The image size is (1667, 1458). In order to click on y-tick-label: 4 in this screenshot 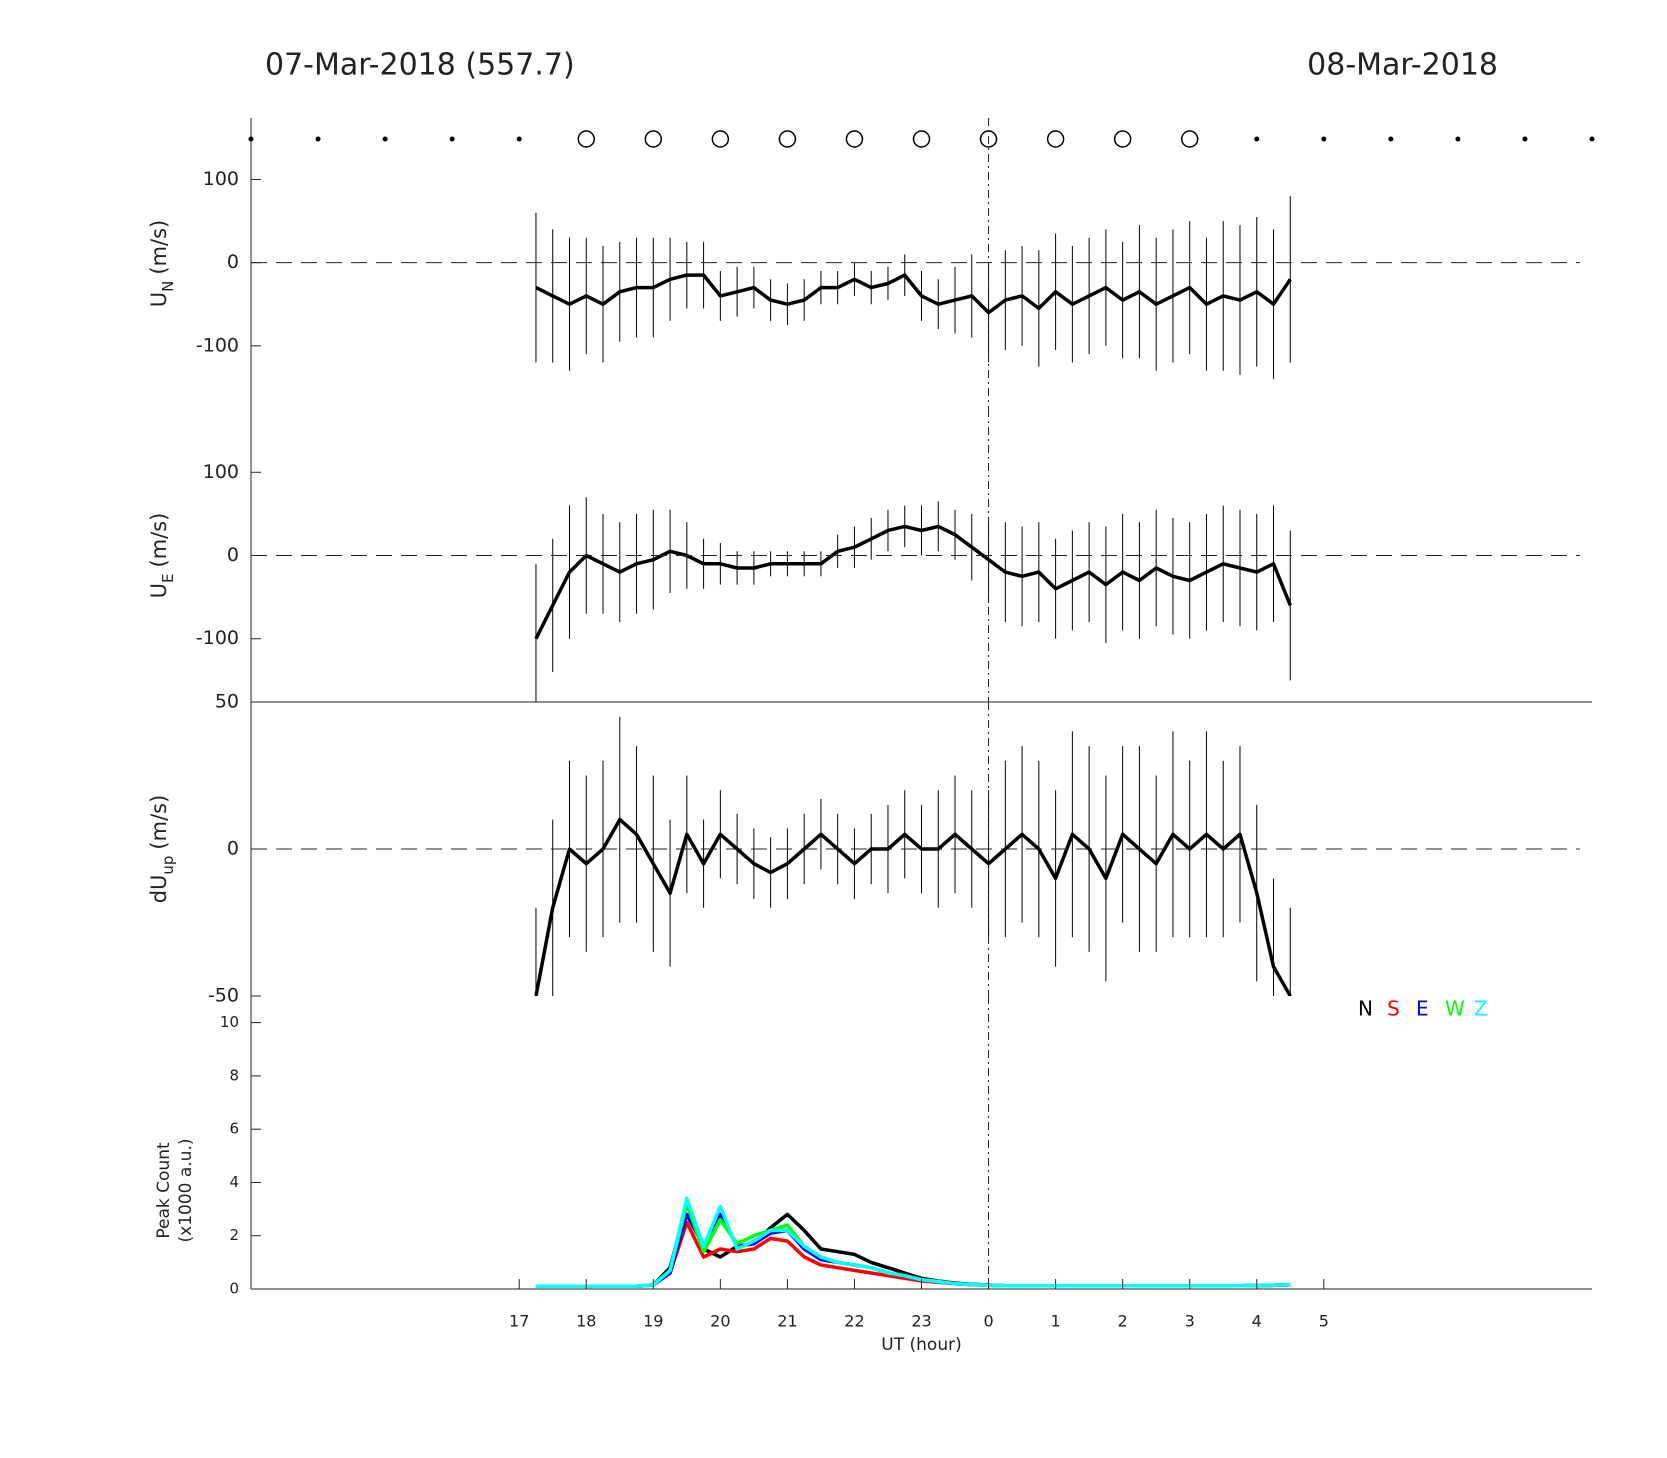, I will do `click(234, 1182)`.